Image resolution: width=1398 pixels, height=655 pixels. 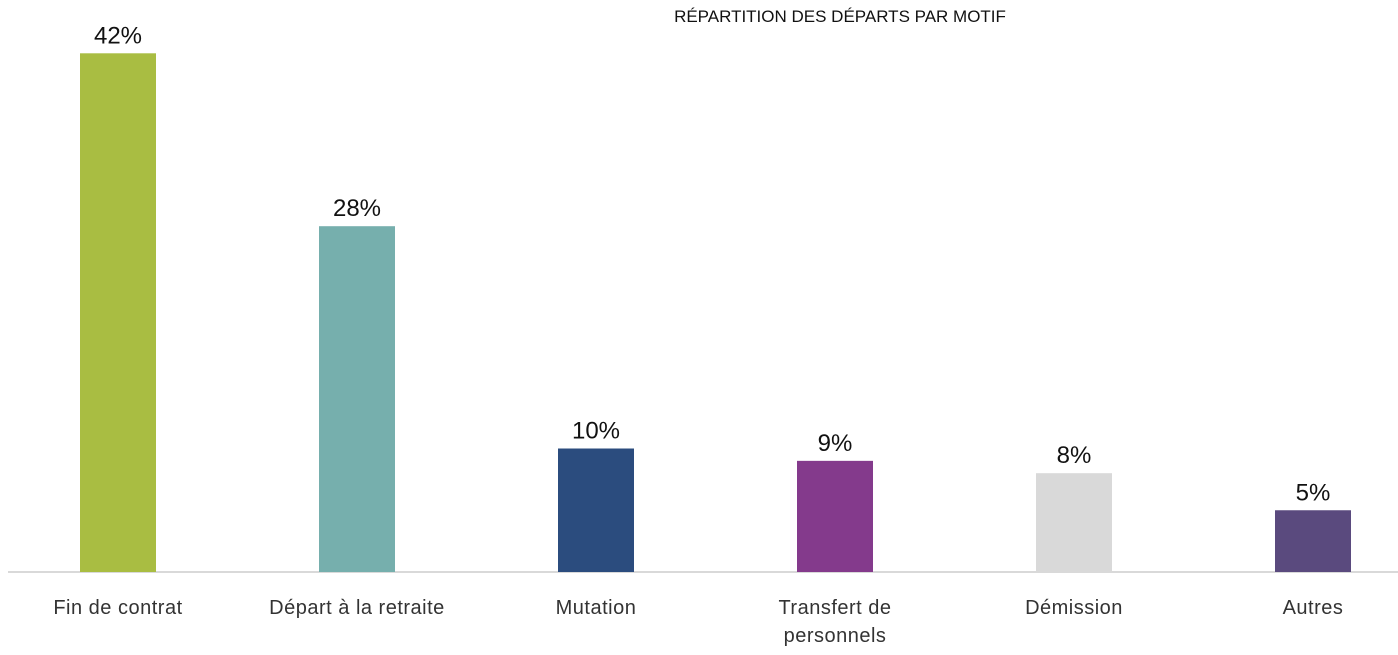 I want to click on x-tick-label: Autres, so click(x=1313, y=608).